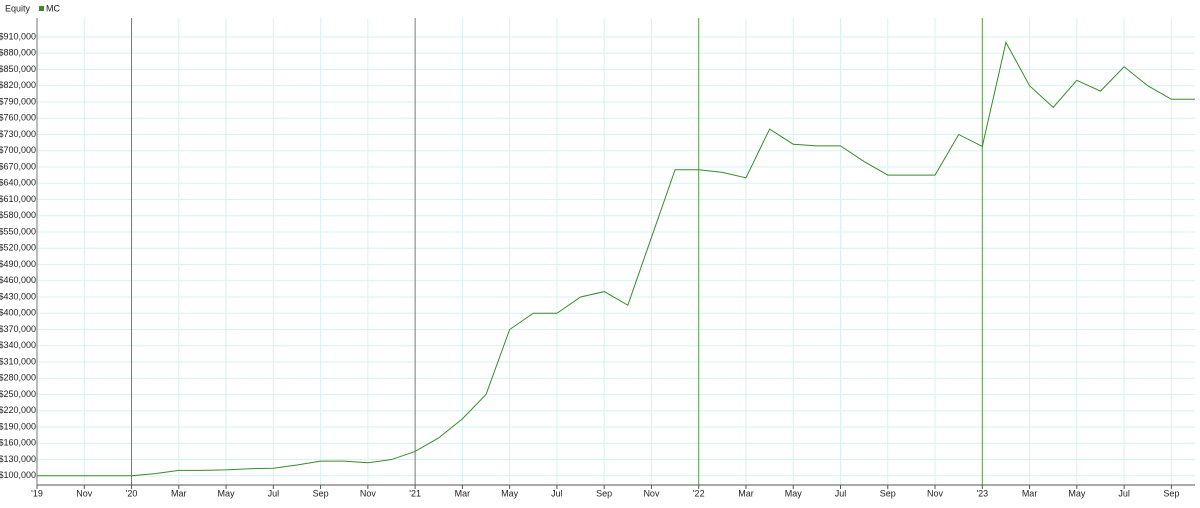 The height and width of the screenshot is (508, 1200). I want to click on y-tick-label: $820,000, so click(18, 85).